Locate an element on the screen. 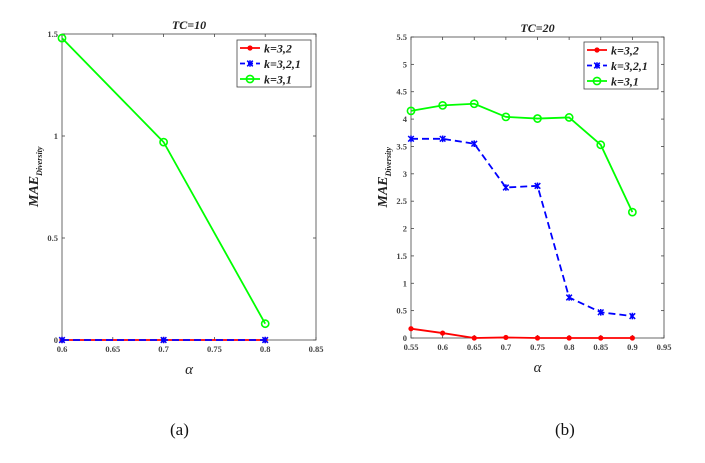  series-k=3,1 is located at coordinates (521, 158).